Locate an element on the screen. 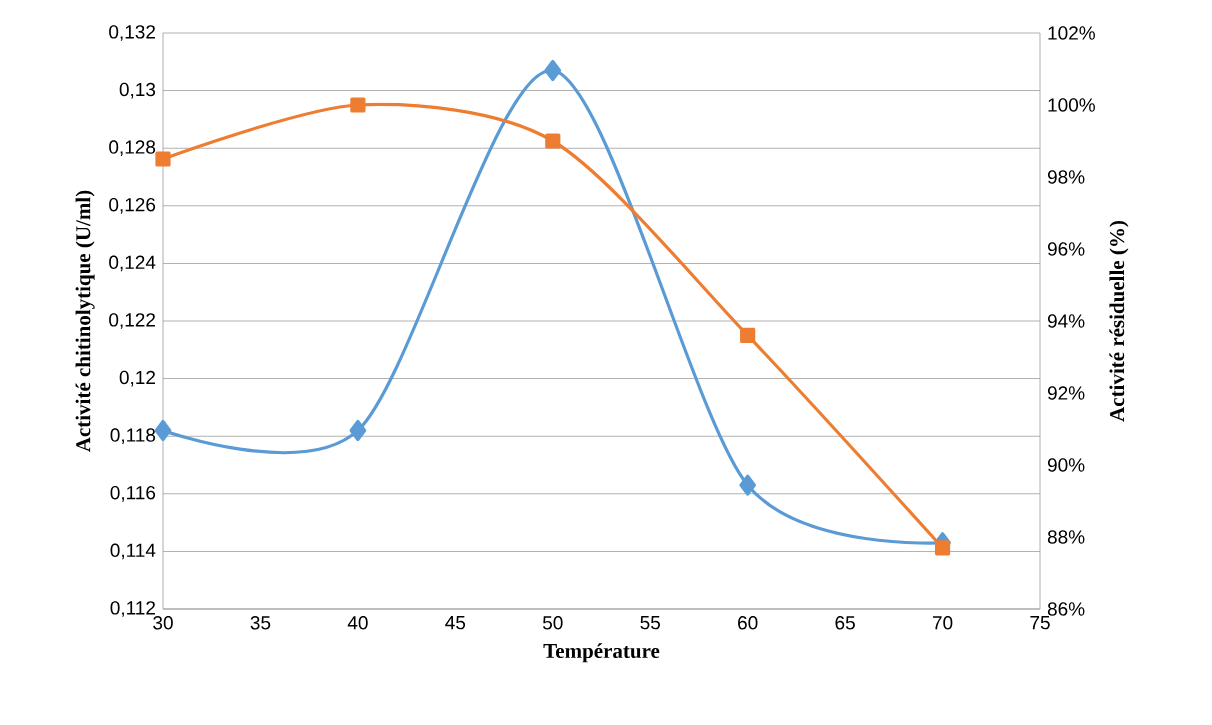 Image resolution: width=1212 pixels, height=725 pixels. y-axis-title: Activité chitinolytique (U/ml) is located at coordinates (85, 321).